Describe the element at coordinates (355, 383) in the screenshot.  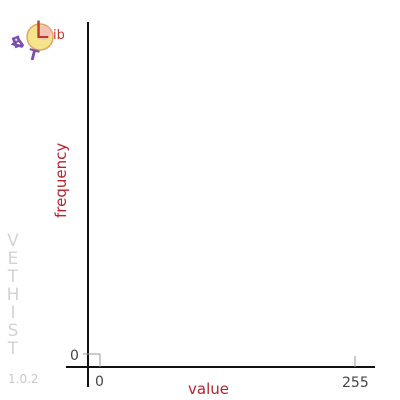
I see `x-tick-label-255: 255` at that location.